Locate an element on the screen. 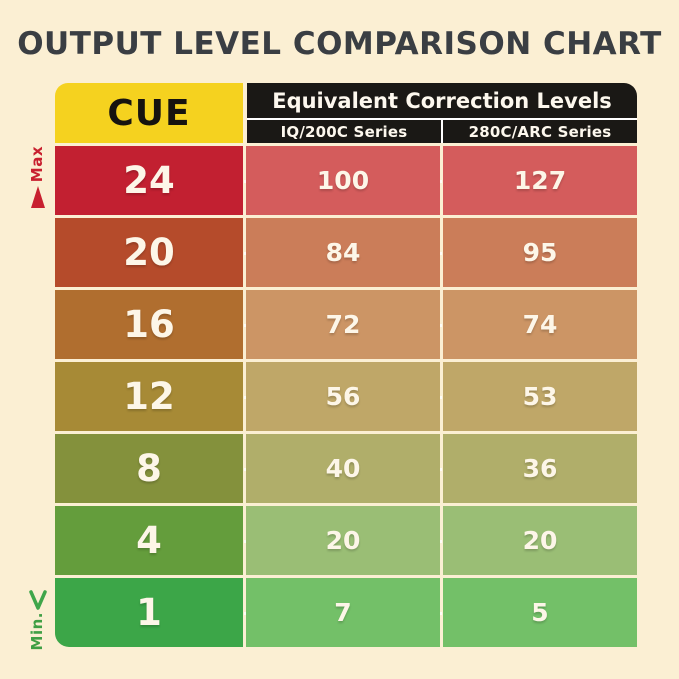 Image resolution: width=679 pixels, height=679 pixels. 280carc-cell: 74 is located at coordinates (540, 324).